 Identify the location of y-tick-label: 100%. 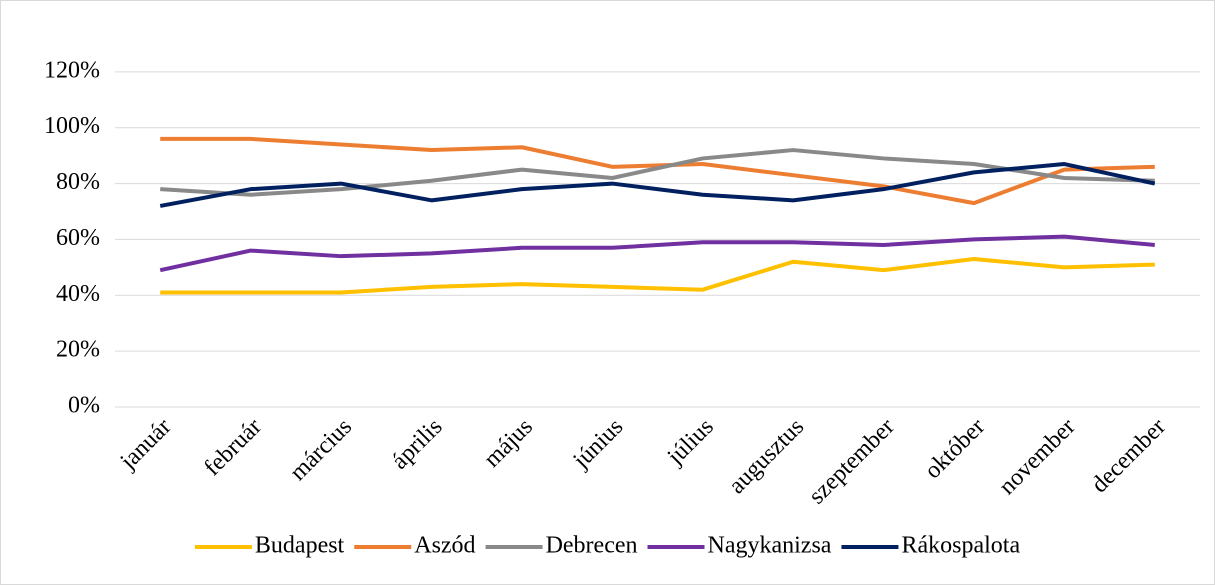
(72, 126).